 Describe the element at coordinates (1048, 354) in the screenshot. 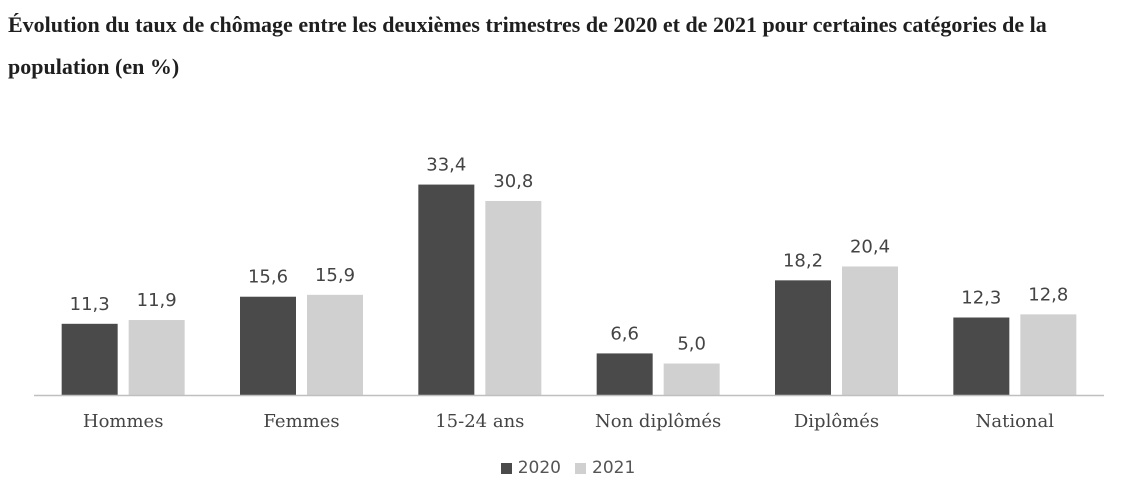

I see `bar-2021-national` at that location.